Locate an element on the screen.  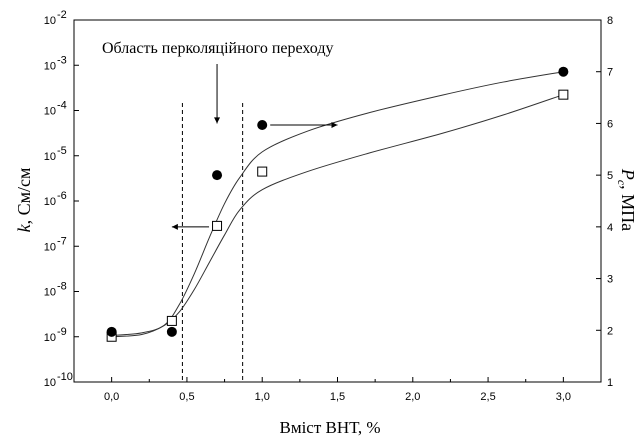
x-tick-label: 1,5 is located at coordinates (337, 397).